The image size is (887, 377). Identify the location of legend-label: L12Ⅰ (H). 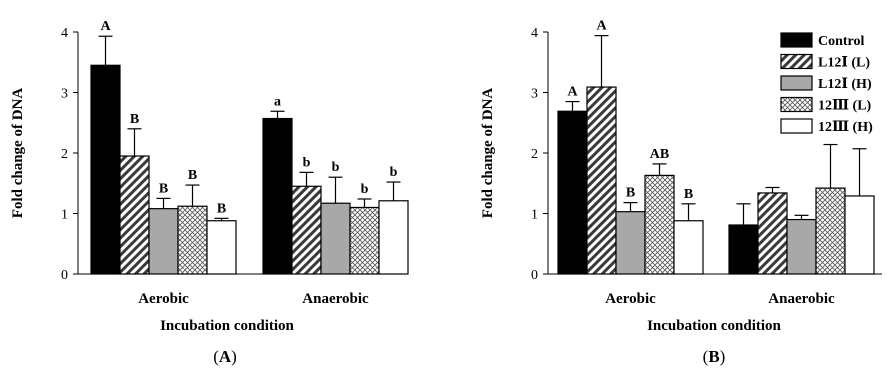
(845, 84).